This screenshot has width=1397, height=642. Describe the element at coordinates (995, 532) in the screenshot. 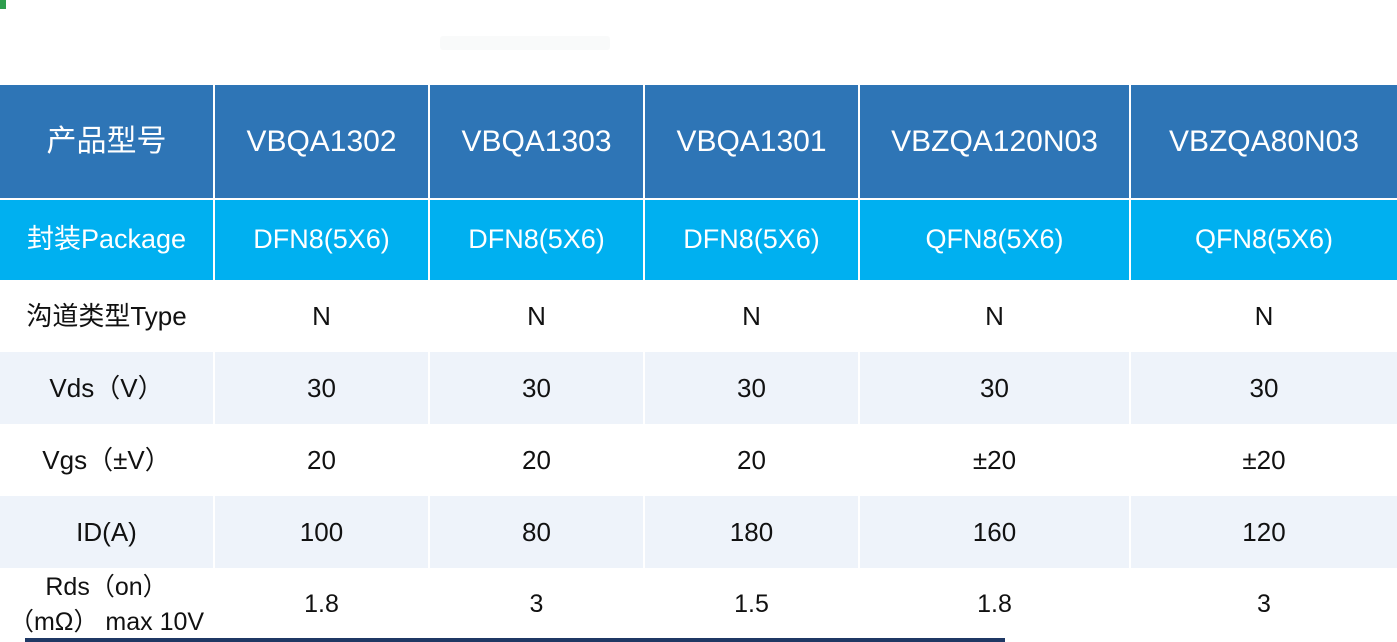

I see `cell-id-4: 160` at that location.